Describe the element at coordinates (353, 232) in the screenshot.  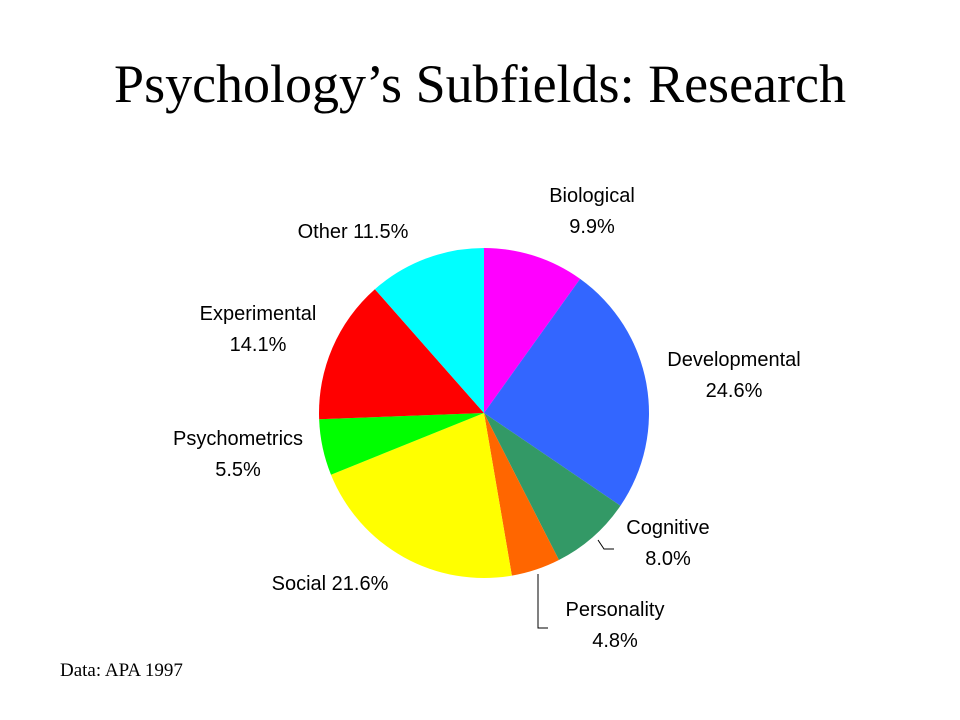
I see `slice-label-other: Other 11.5%` at that location.